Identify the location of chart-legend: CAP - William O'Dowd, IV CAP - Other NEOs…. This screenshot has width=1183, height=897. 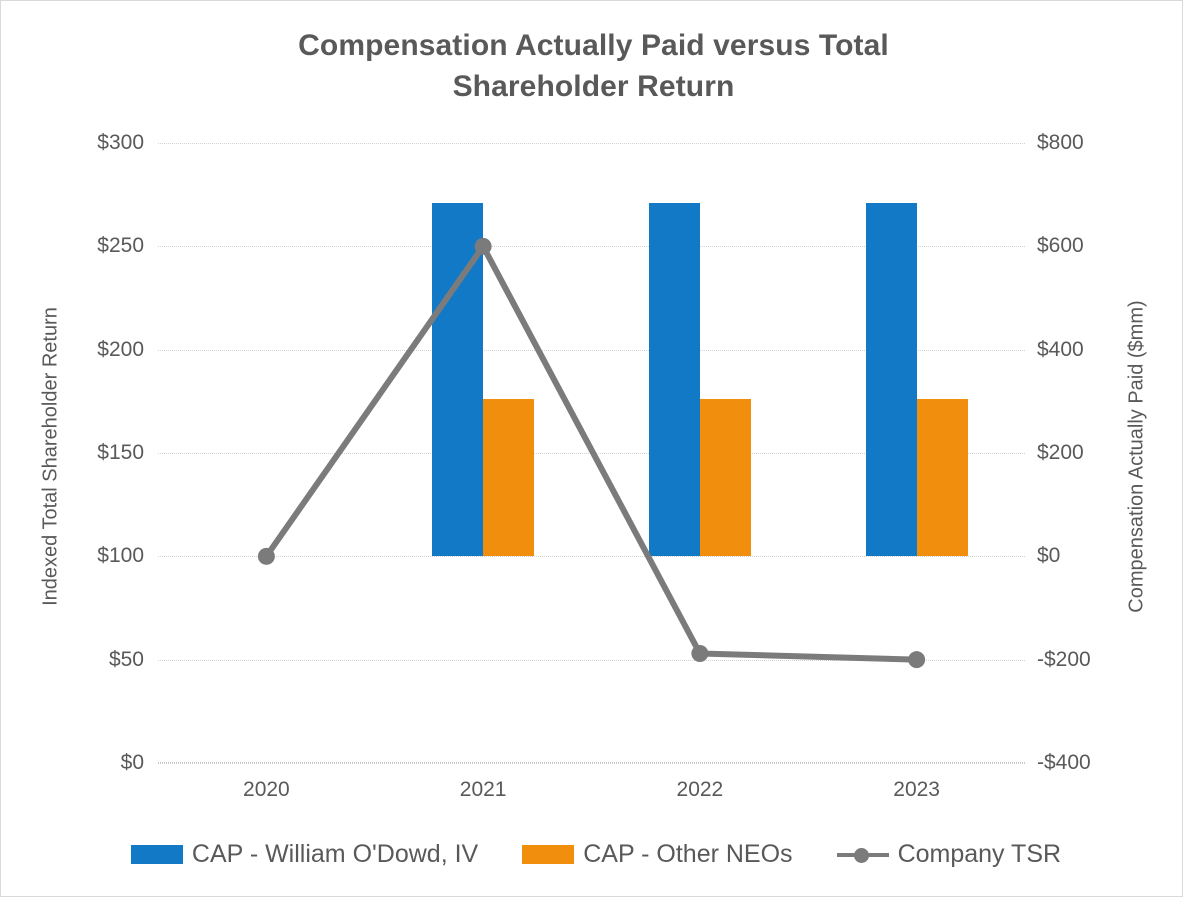
(596, 854).